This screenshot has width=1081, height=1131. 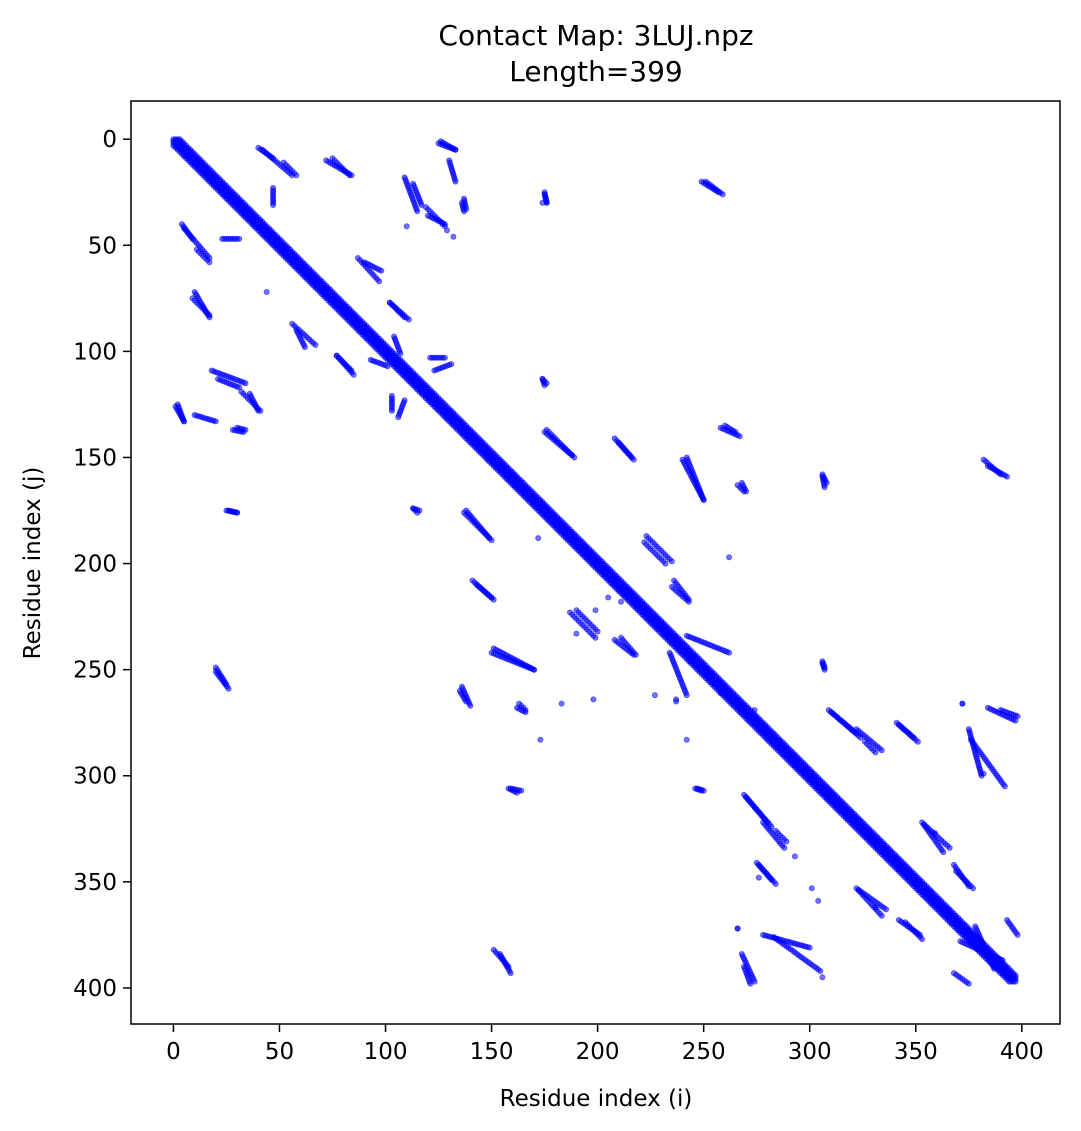 What do you see at coordinates (102, 246) in the screenshot?
I see `y-tick-label: 50` at bounding box center [102, 246].